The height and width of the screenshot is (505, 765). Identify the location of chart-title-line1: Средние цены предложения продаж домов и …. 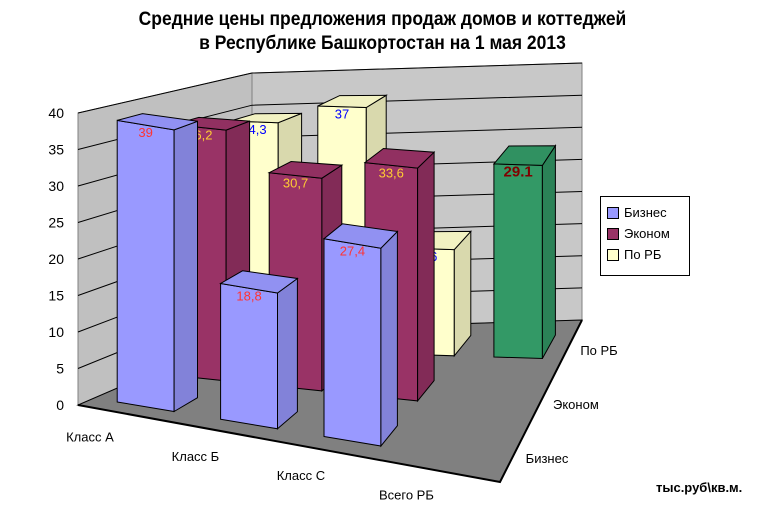
(382, 19).